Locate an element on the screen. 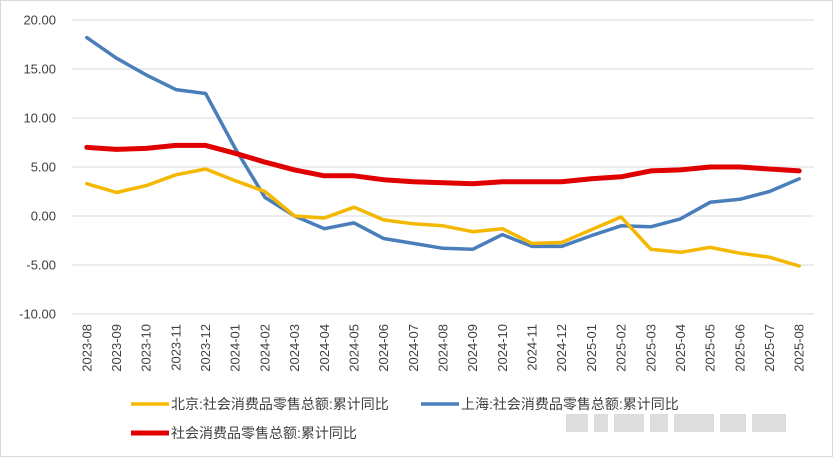 The height and width of the screenshot is (461, 833). x-tick-label: 2024-02 is located at coordinates (264, 348).